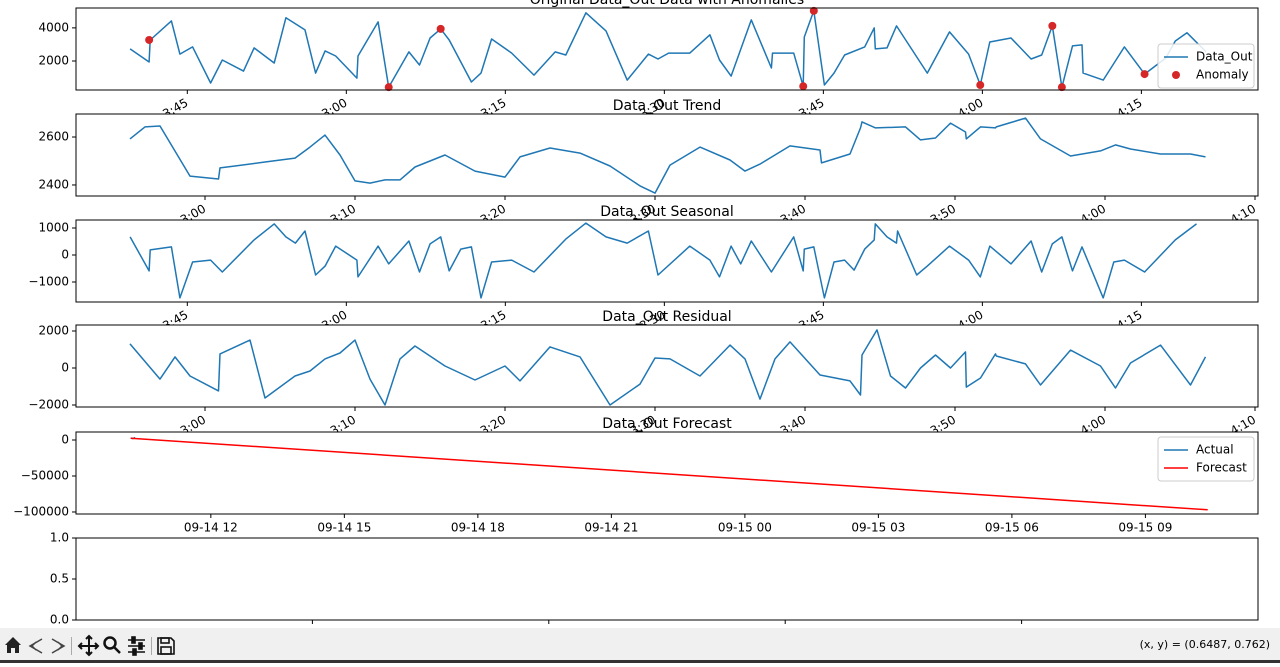 The width and height of the screenshot is (1280, 667). Describe the element at coordinates (666, 317) in the screenshot. I see `subplot-title: Data_Out Residual` at that location.